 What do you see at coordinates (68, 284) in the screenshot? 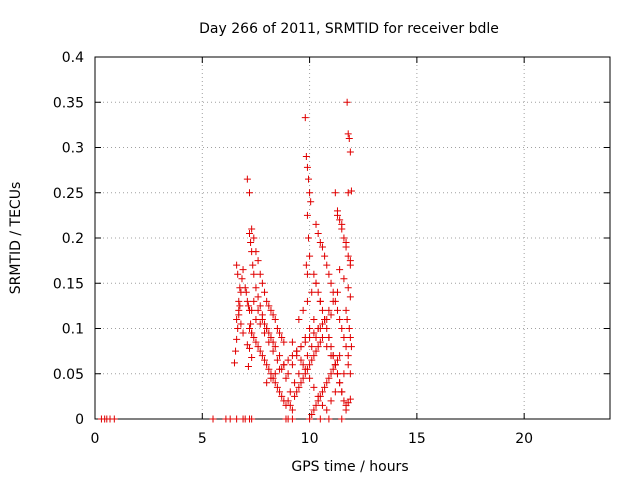
I see `y-tick-label: 0.15` at bounding box center [68, 284].